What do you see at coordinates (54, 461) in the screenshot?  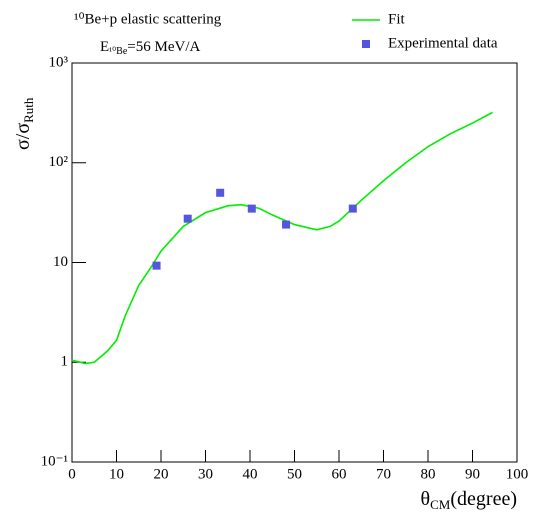 I see `y-tick-label: 10⁻¹` at bounding box center [54, 461].